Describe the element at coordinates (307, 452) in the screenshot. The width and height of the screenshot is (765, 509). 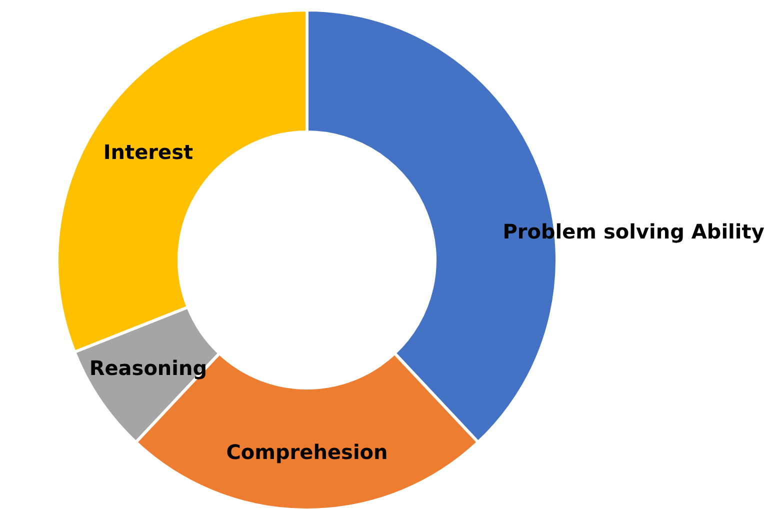
I see `slice-label: Comprehesion` at that location.